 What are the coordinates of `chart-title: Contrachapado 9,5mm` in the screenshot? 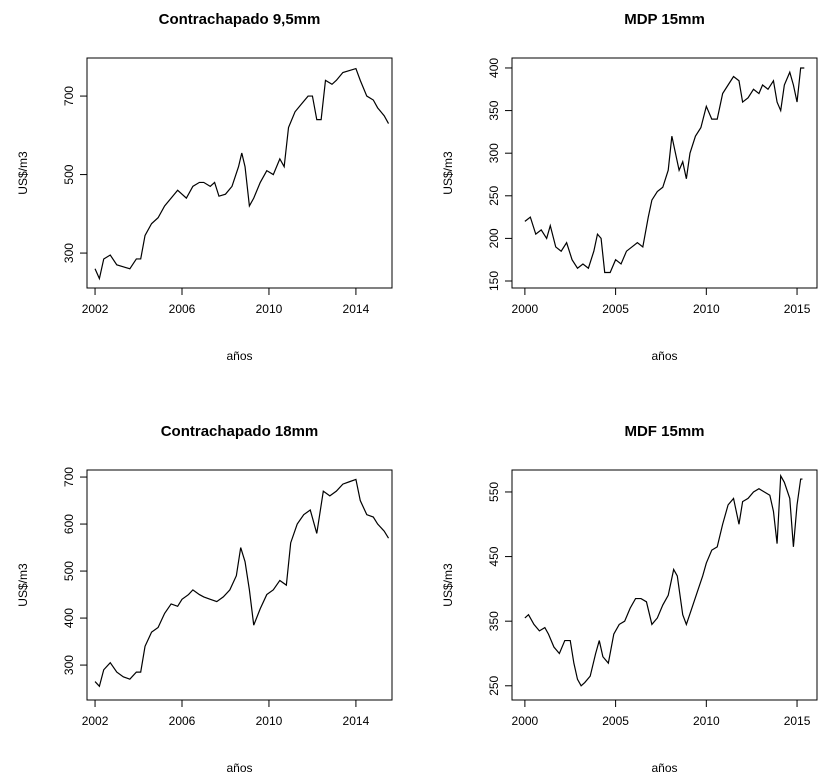 It's located at (240, 19).